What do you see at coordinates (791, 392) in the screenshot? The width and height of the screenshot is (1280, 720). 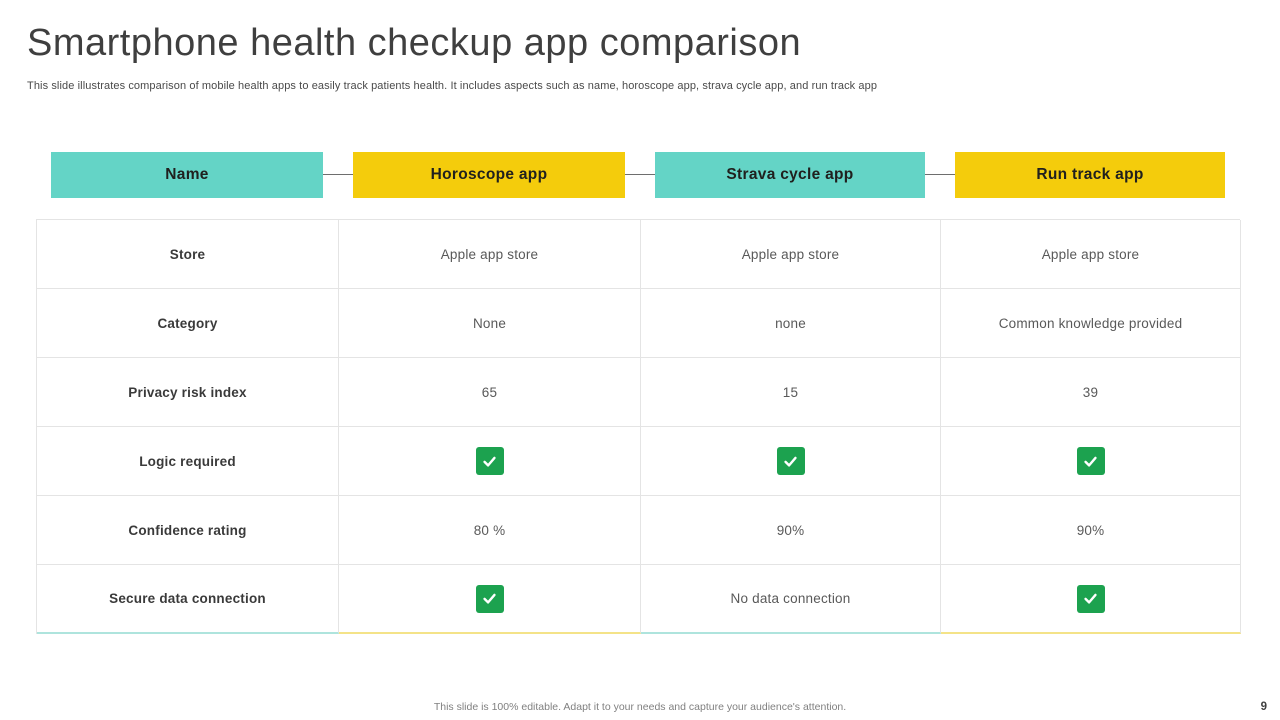 I see `table-cell: 15` at bounding box center [791, 392].